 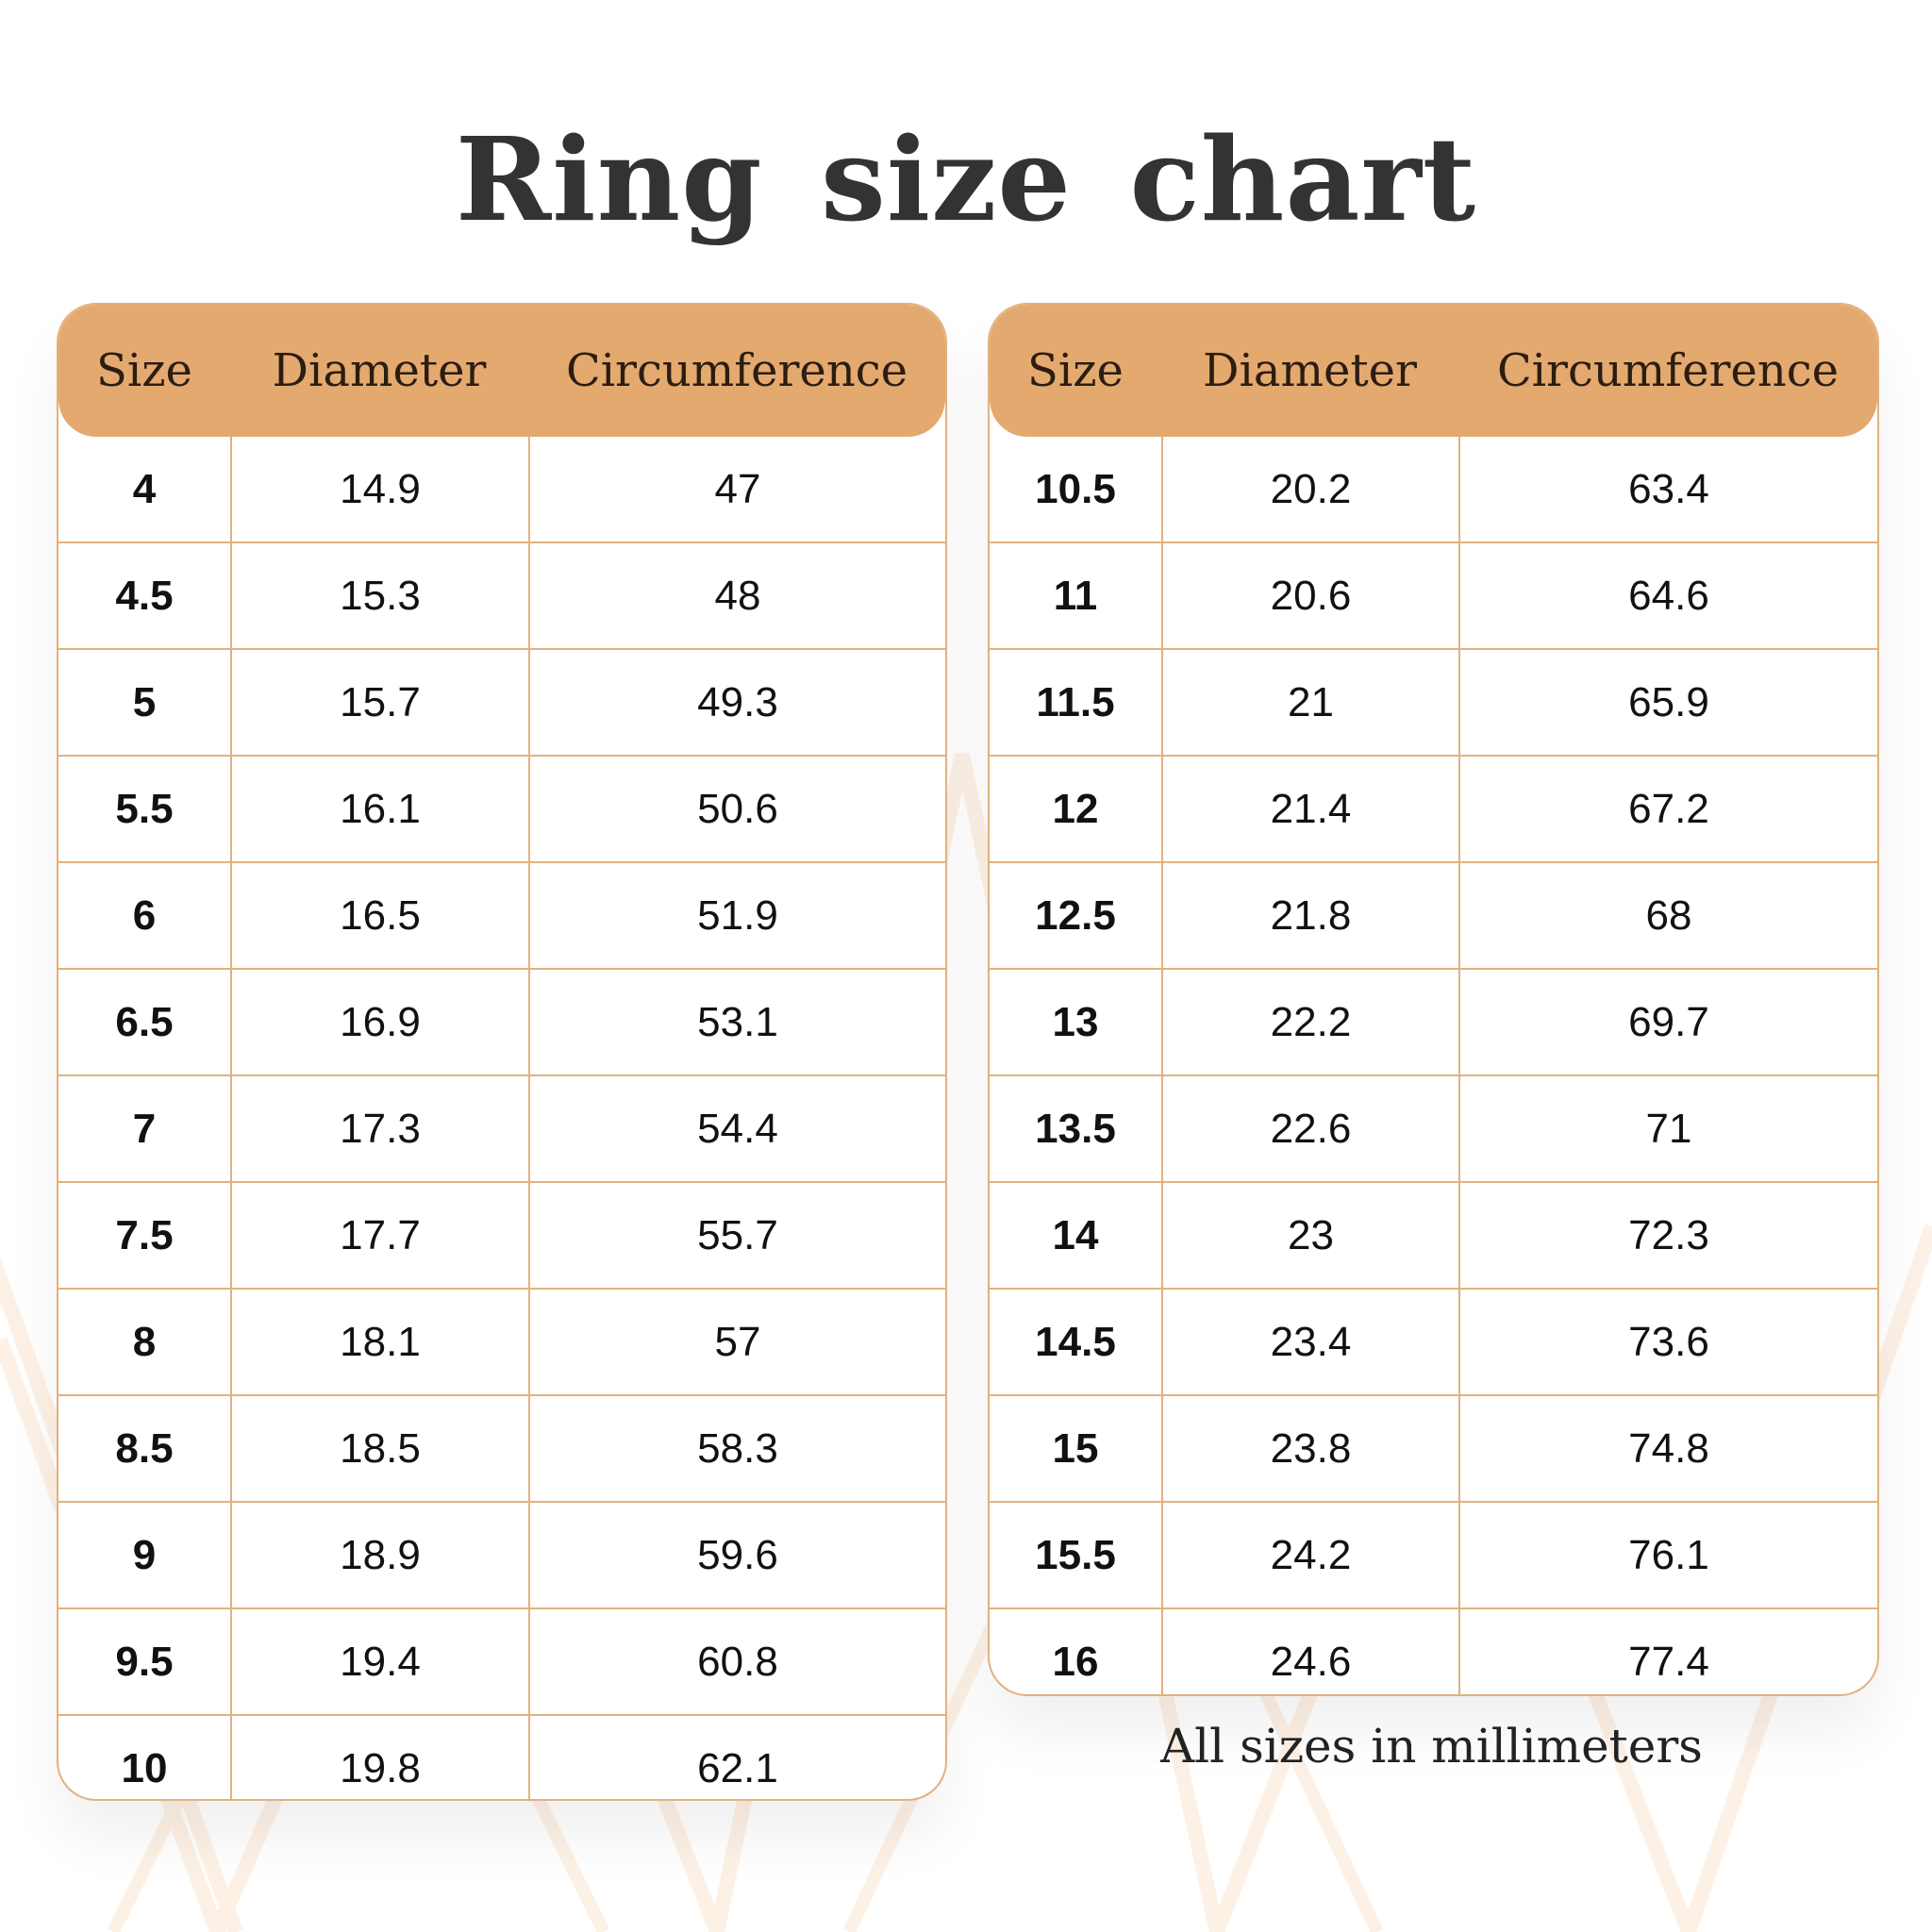 I want to click on cell-size: 7.5, so click(x=144, y=1234).